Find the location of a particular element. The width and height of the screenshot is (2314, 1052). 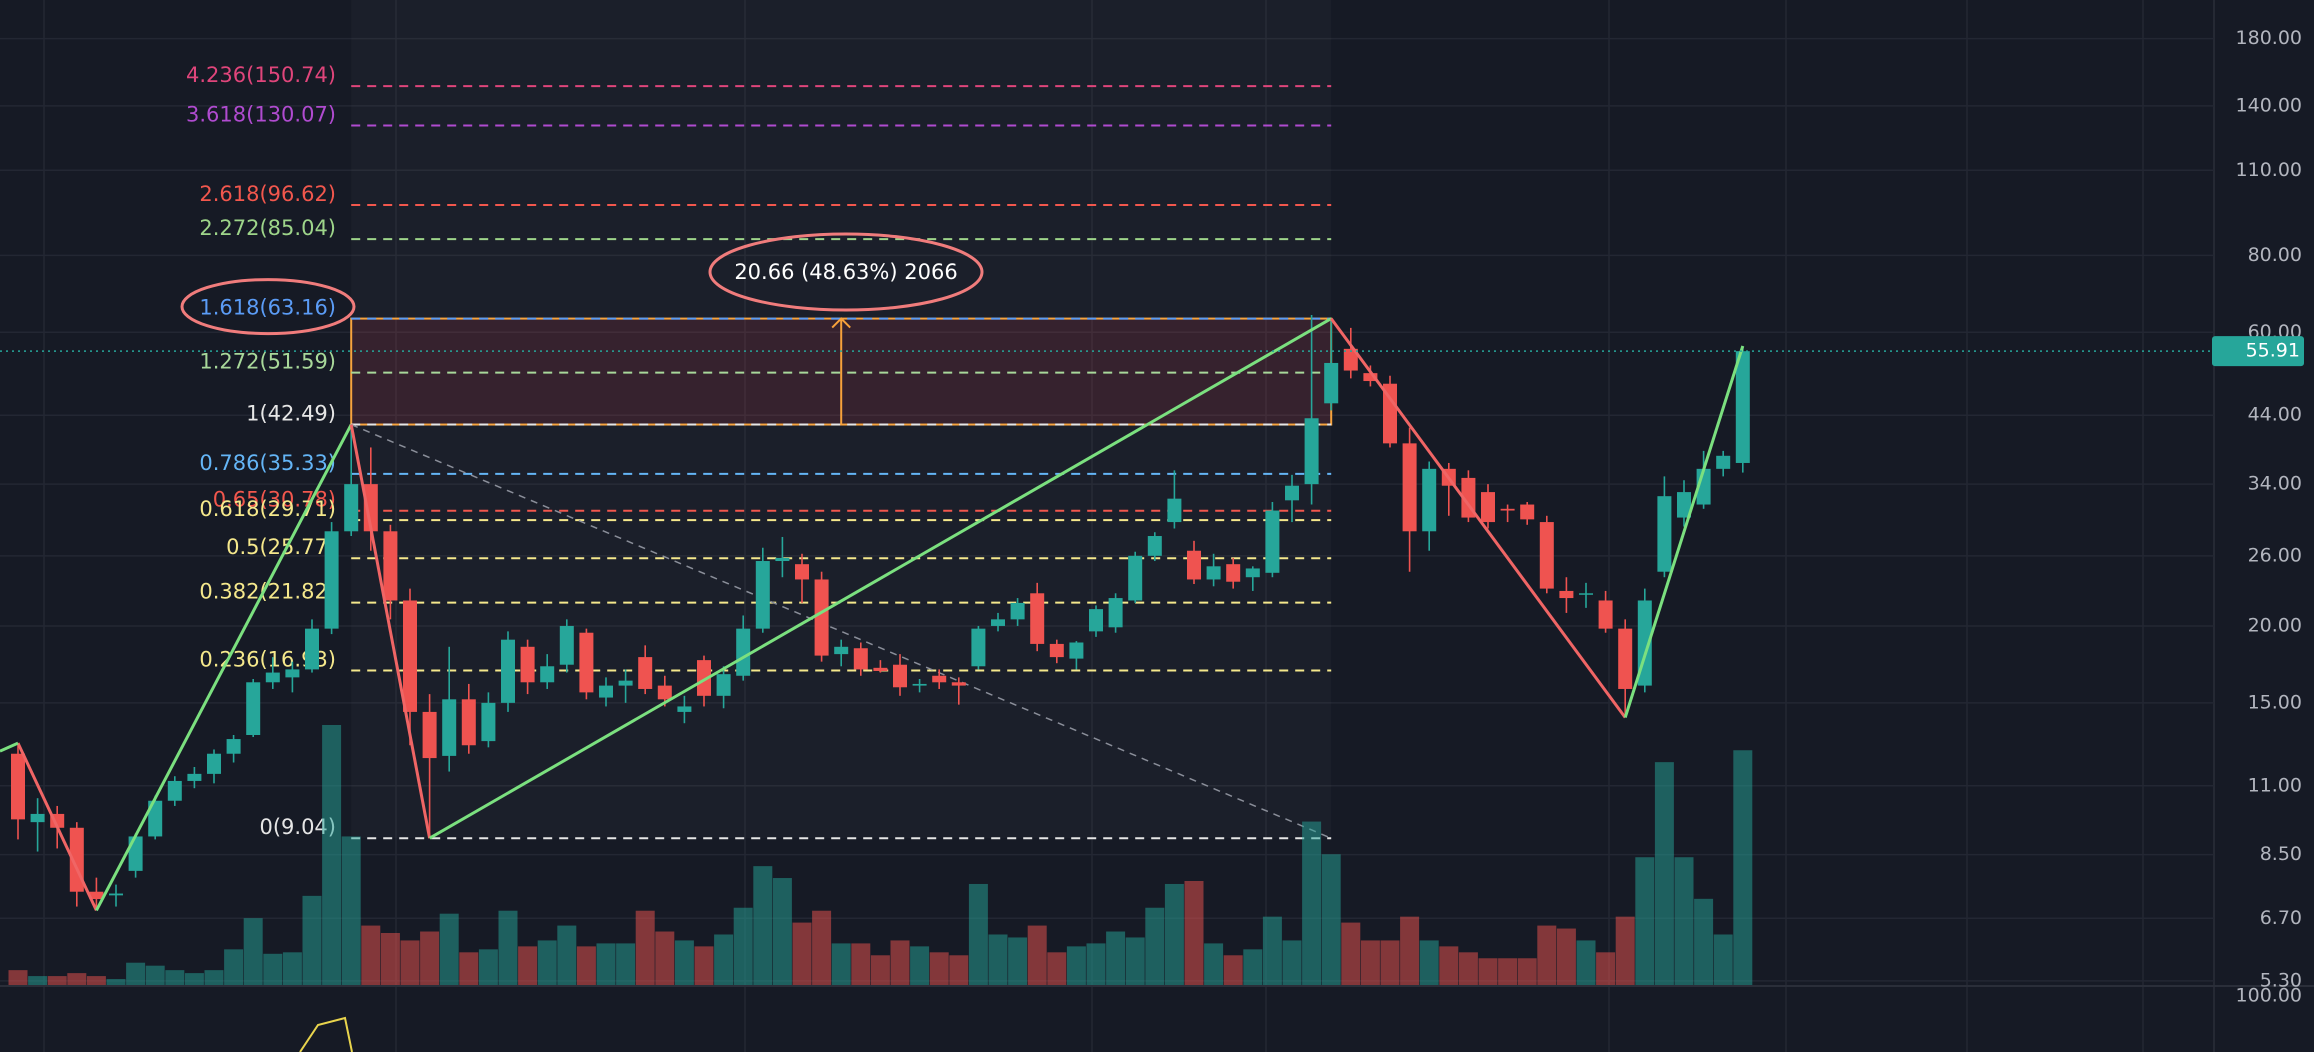

y-tick-label: 140.00 is located at coordinates (2269, 105).